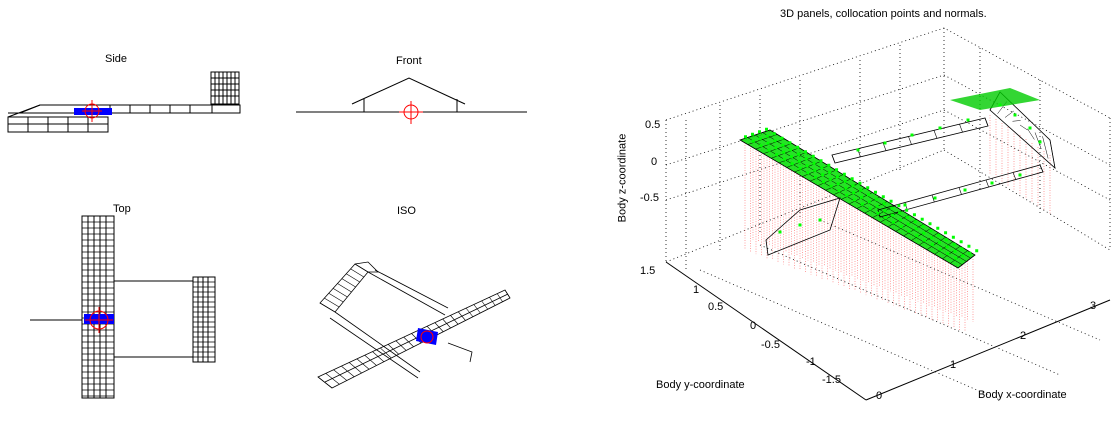 This screenshot has width=1114, height=421. What do you see at coordinates (753, 326) in the screenshot?
I see `y-tick-label: 0` at bounding box center [753, 326].